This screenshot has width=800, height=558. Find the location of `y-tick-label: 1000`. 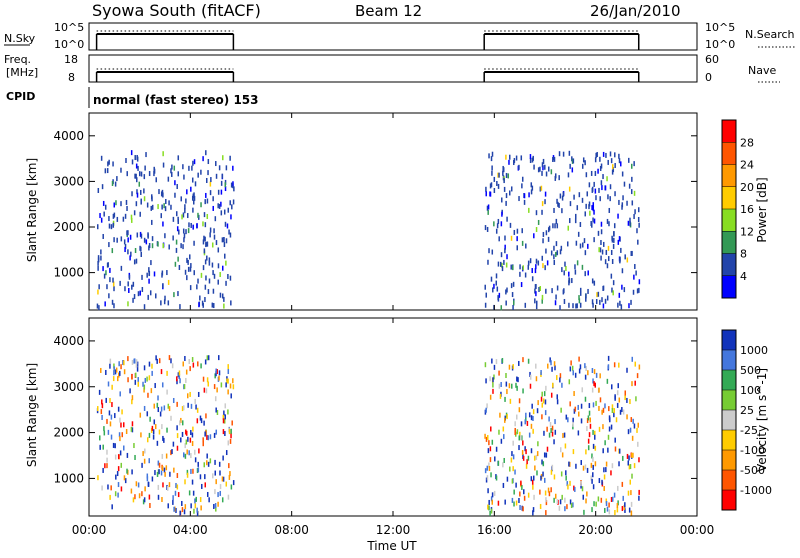

y-tick-label: 1000 is located at coordinates (68, 273).